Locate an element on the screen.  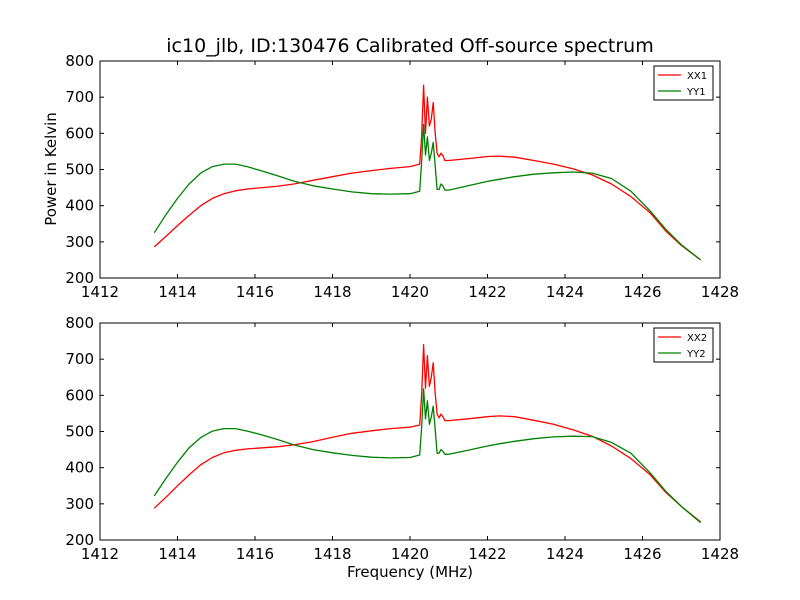
legend-label-yy1: YY1 is located at coordinates (696, 92).